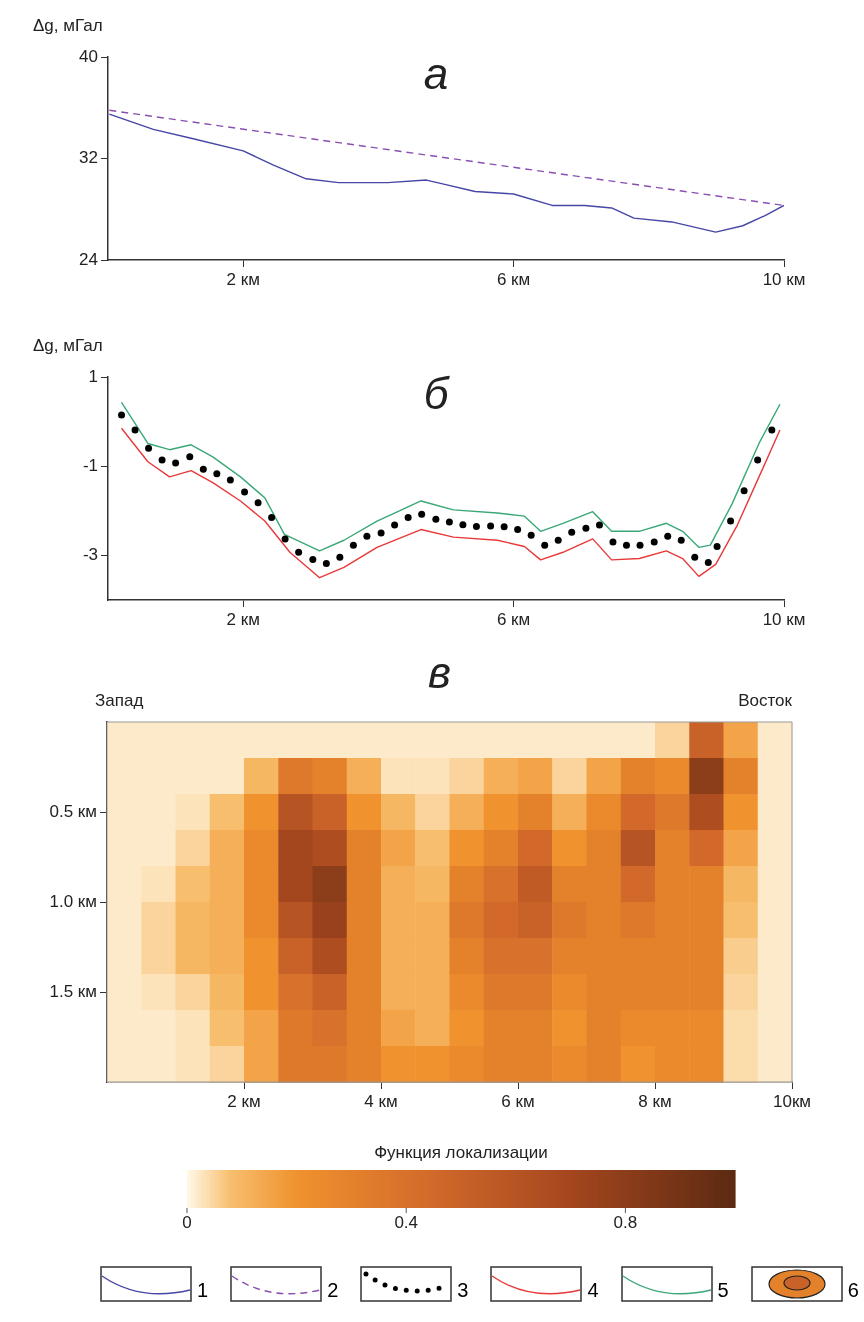 The width and height of the screenshot is (864, 1322). What do you see at coordinates (593, 1290) in the screenshot?
I see `legend-label: 4` at bounding box center [593, 1290].